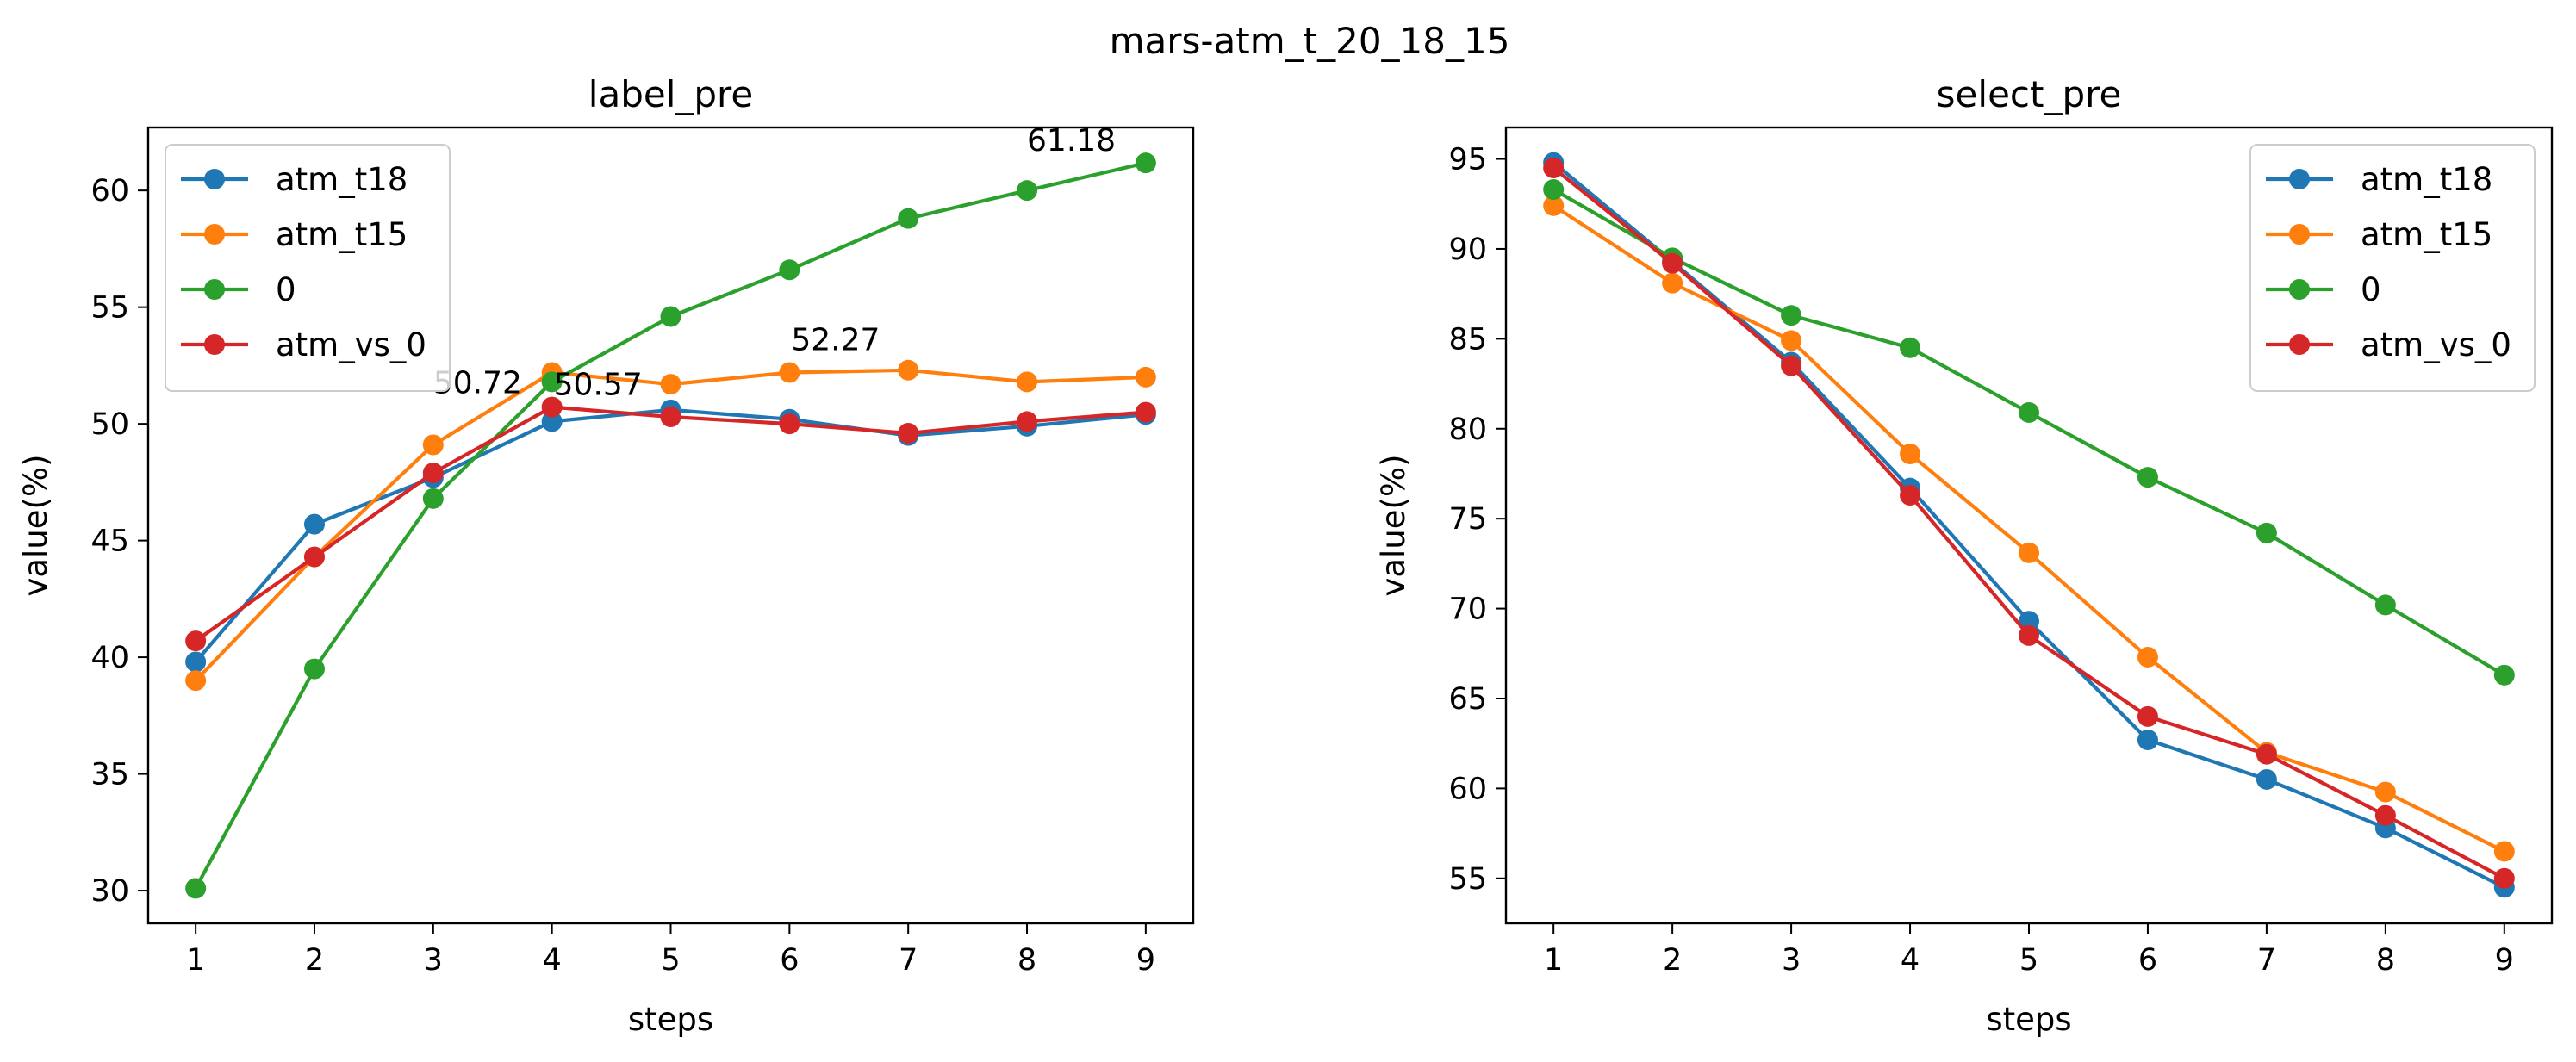 Image resolution: width=2576 pixels, height=1062 pixels. What do you see at coordinates (1468, 339) in the screenshot?
I see `y-tick-label: 85` at bounding box center [1468, 339].